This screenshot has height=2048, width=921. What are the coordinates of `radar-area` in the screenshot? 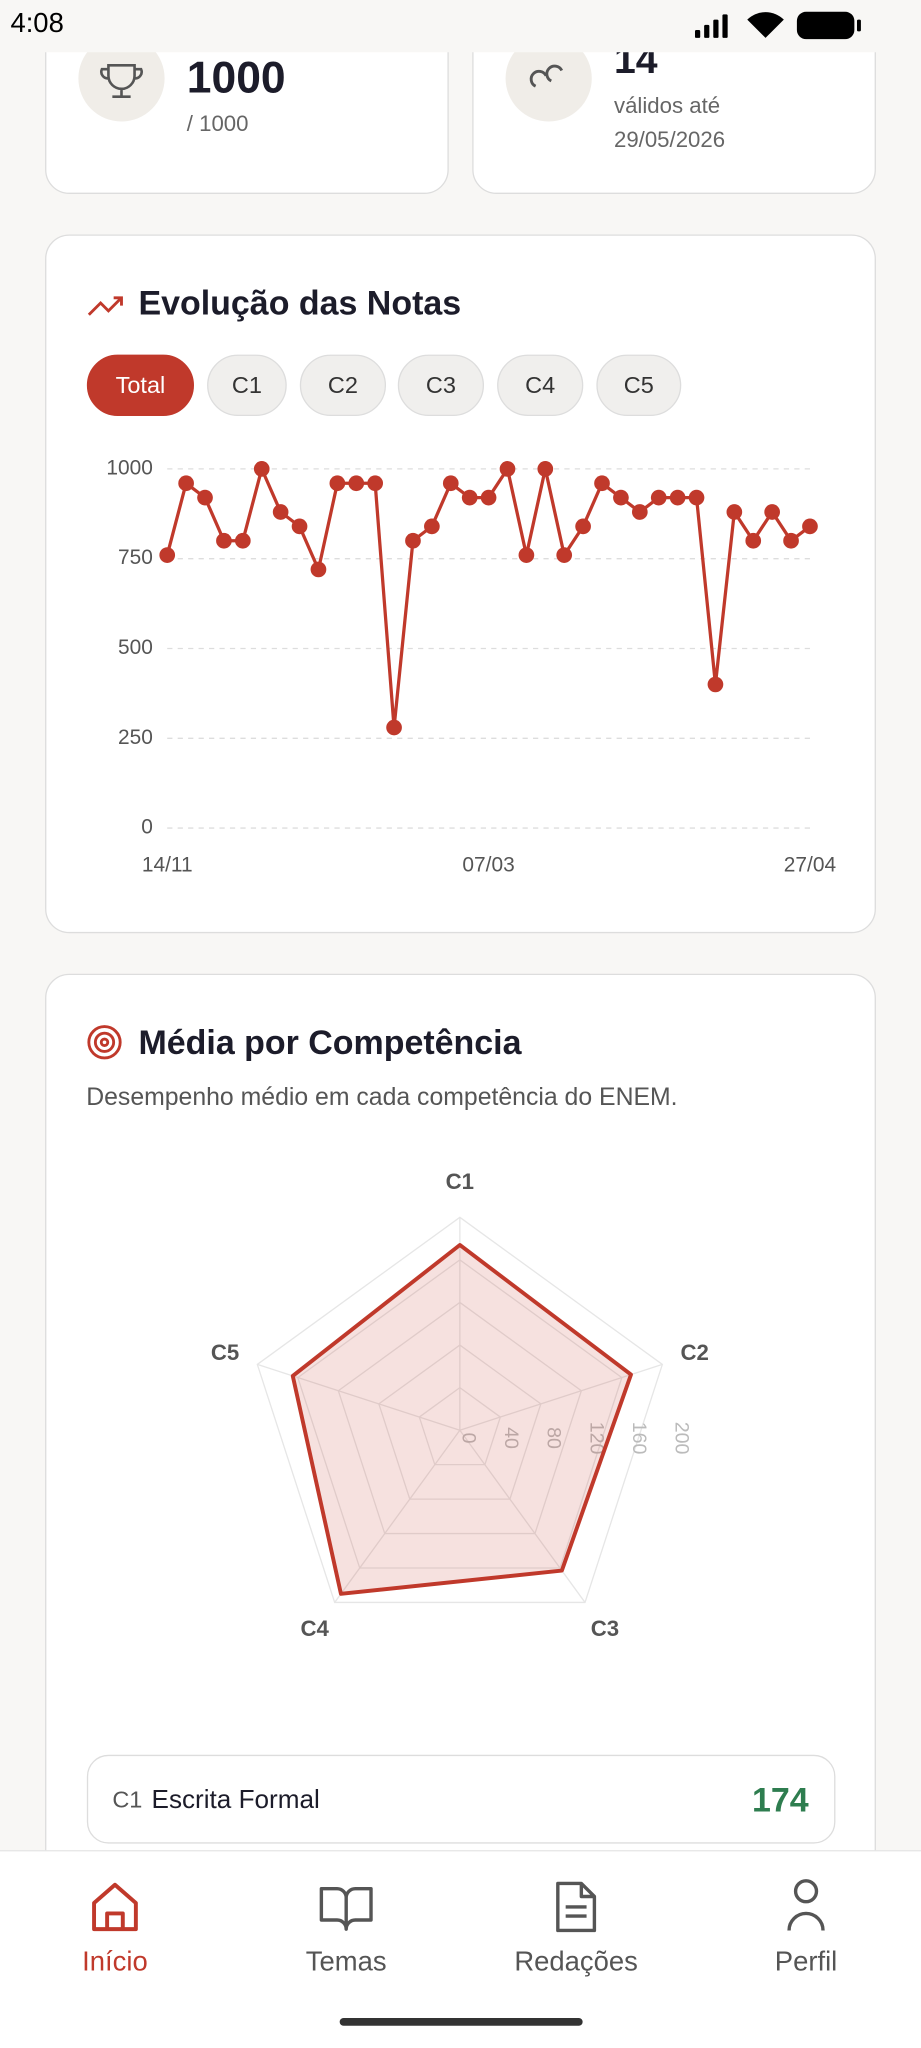 It's located at (461, 1419).